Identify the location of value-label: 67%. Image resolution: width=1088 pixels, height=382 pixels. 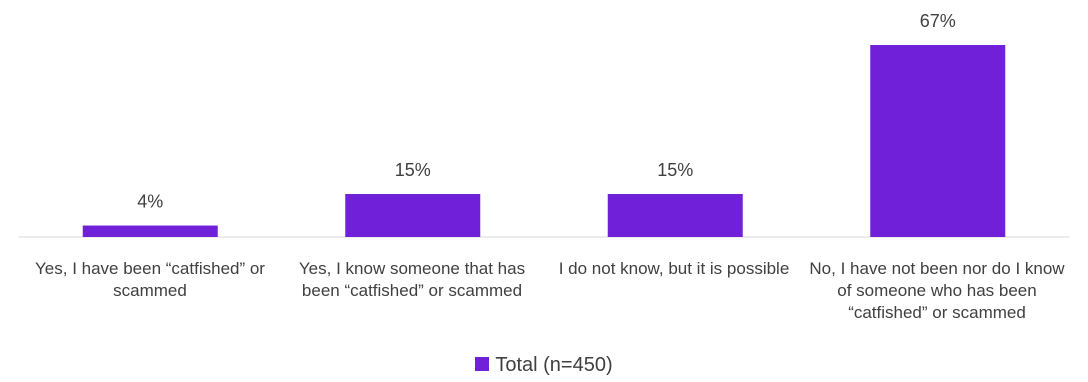
(938, 21).